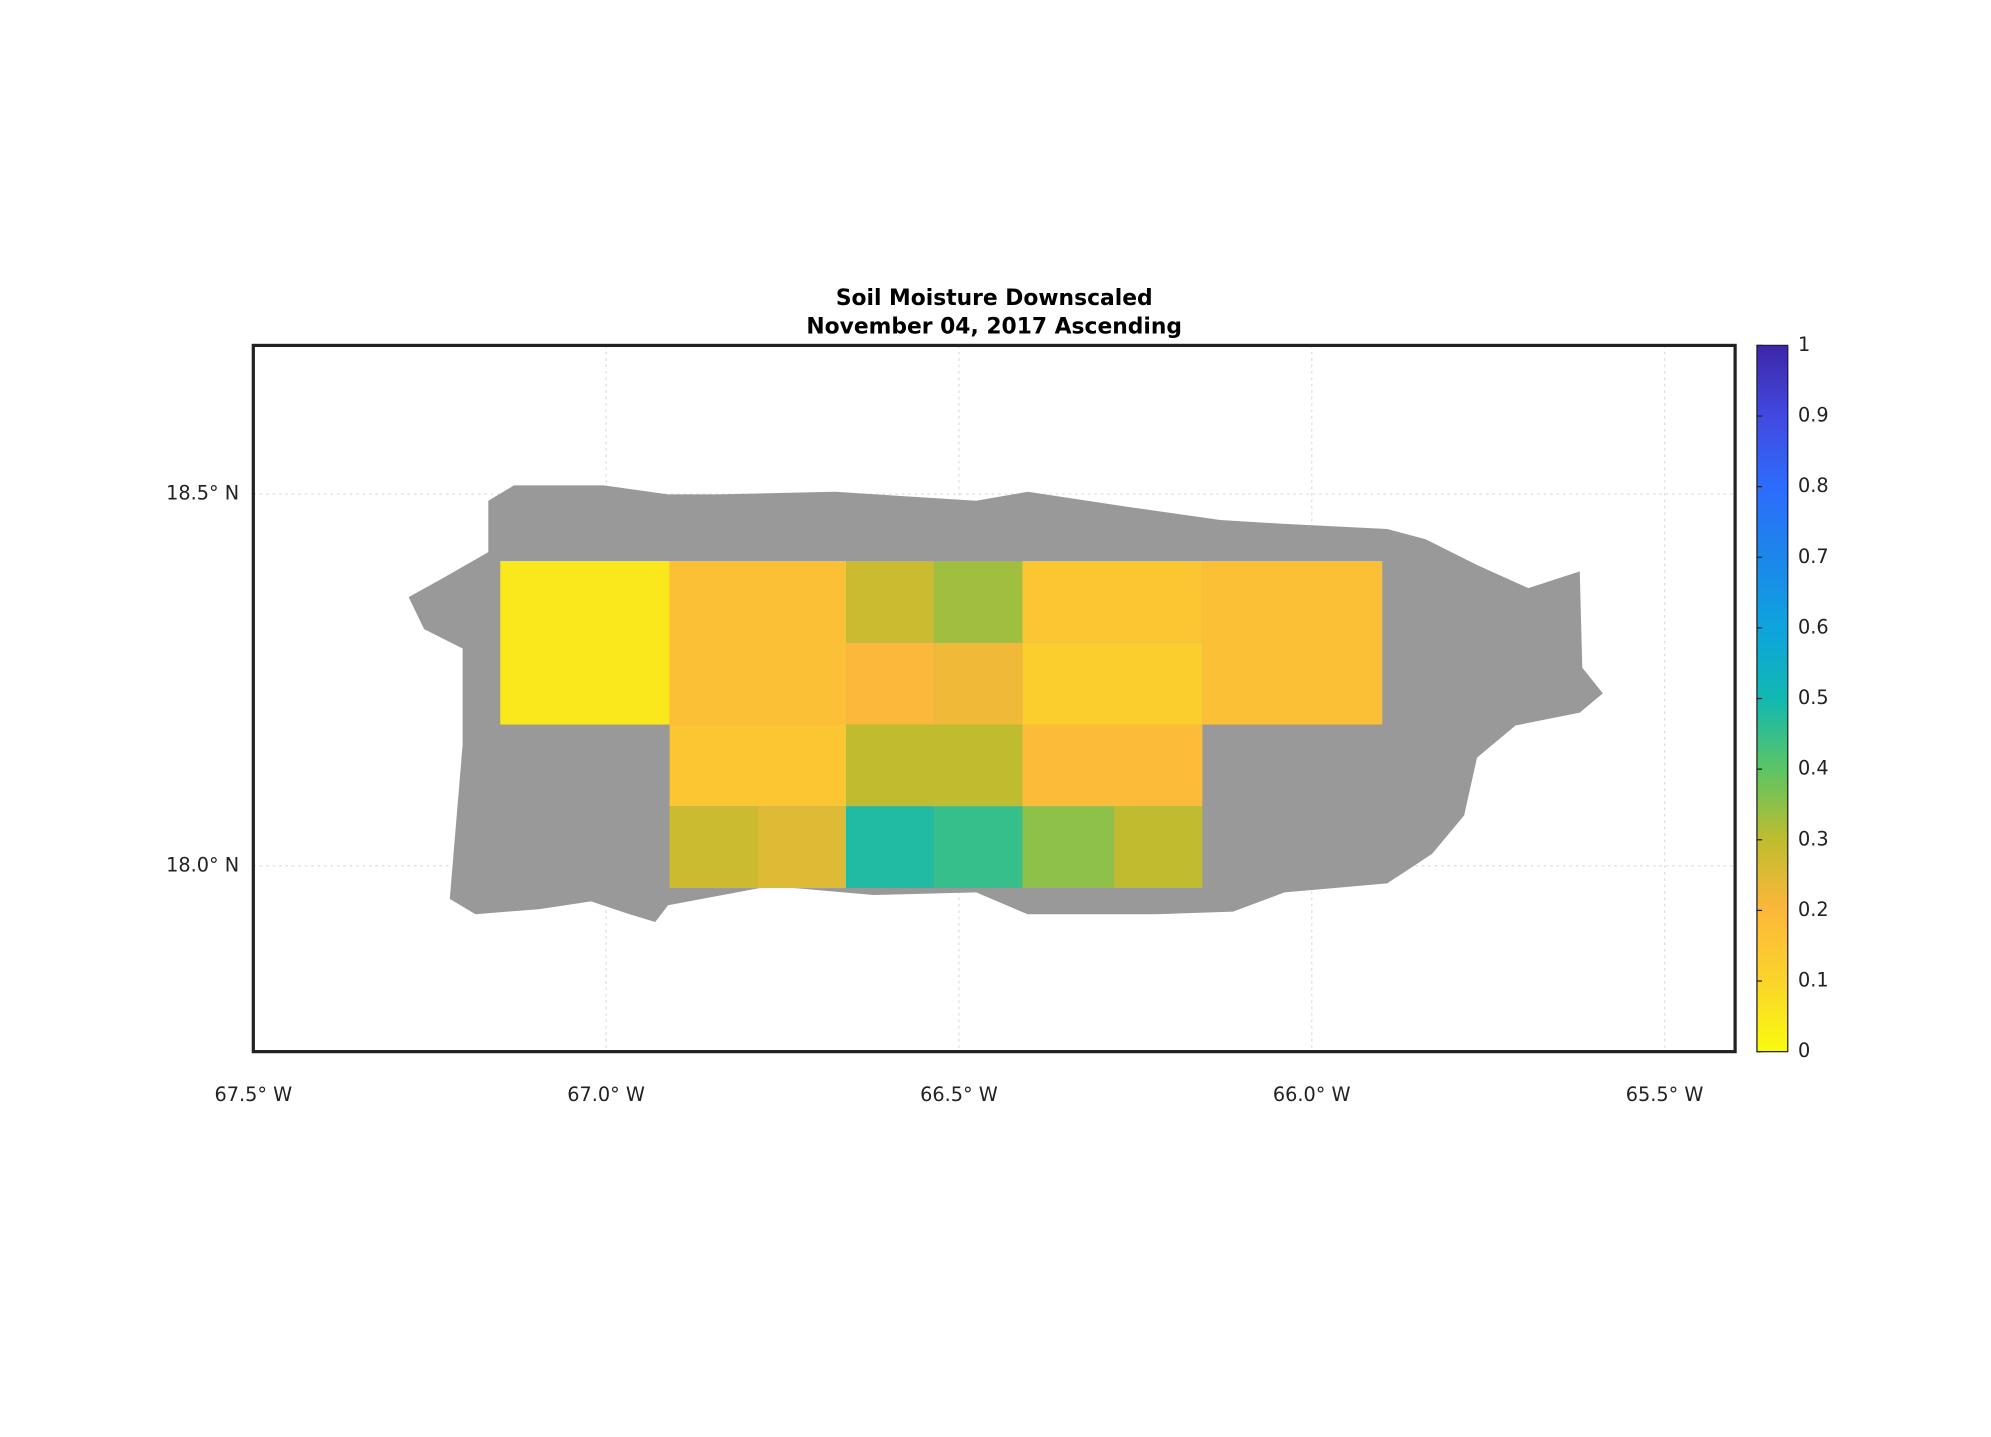 The height and width of the screenshot is (1437, 1991). What do you see at coordinates (253, 1094) in the screenshot?
I see `x-tick-label: 67.5° W` at bounding box center [253, 1094].